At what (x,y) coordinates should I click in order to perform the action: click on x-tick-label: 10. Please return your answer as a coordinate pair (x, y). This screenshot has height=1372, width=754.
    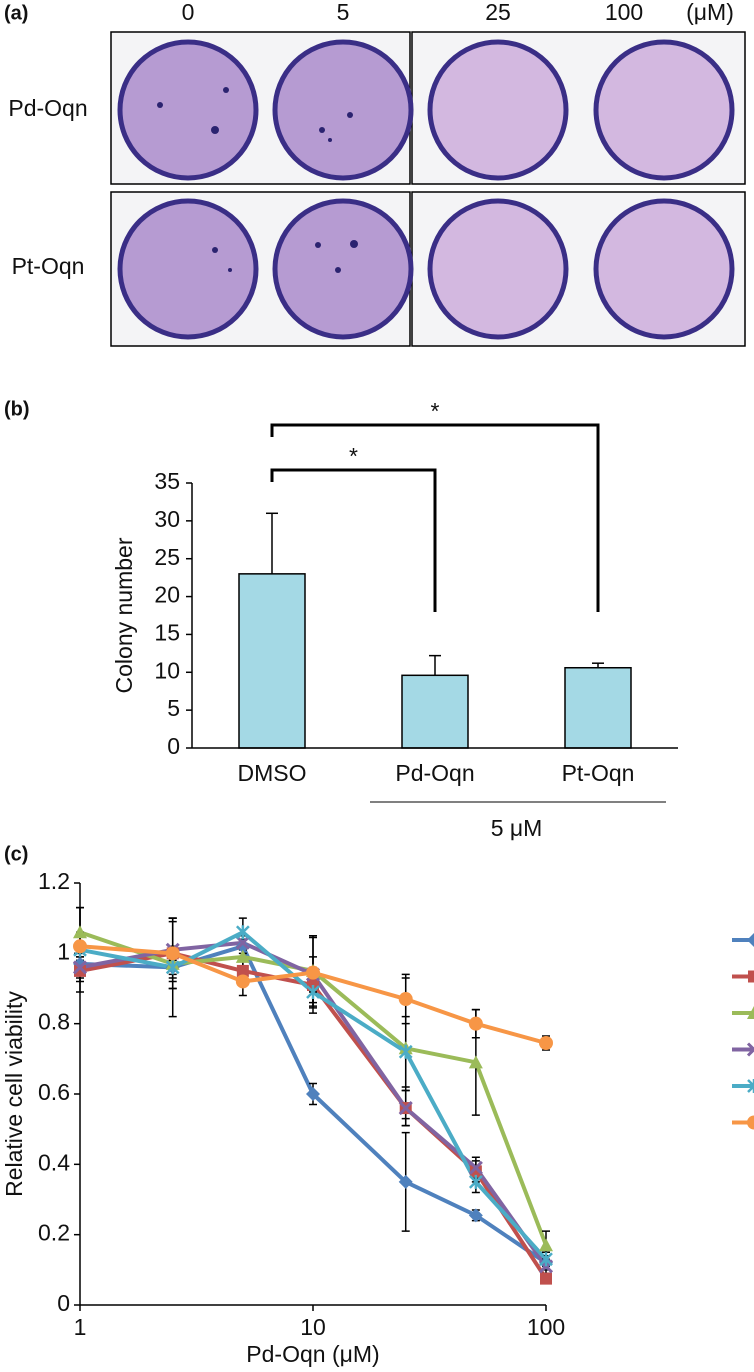
    Looking at the image, I should click on (313, 1327).